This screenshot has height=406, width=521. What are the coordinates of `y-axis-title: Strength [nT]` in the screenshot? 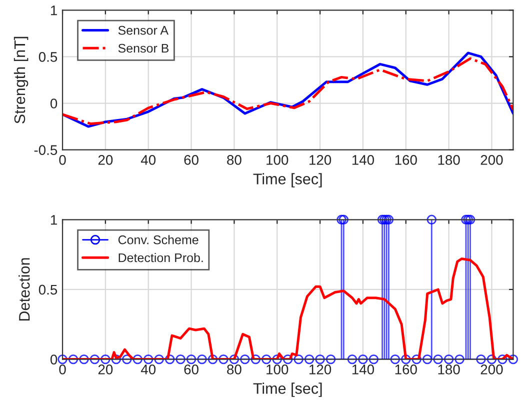 It's located at (21, 80).